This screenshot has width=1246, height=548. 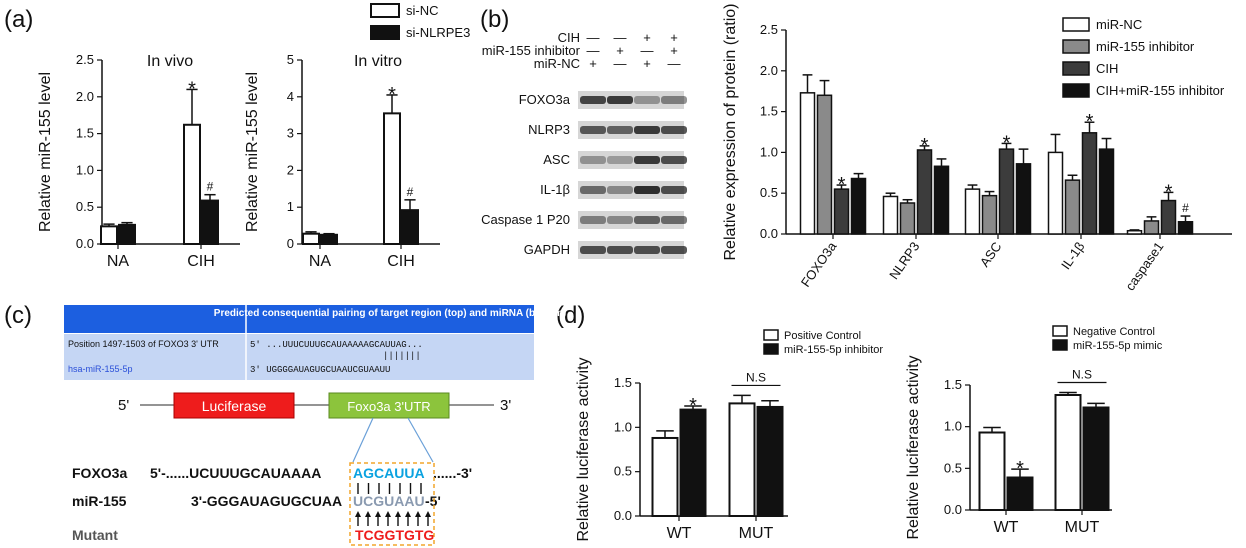 What do you see at coordinates (402, 356) in the screenshot?
I see `table-pair-lines: |||||||` at bounding box center [402, 356].